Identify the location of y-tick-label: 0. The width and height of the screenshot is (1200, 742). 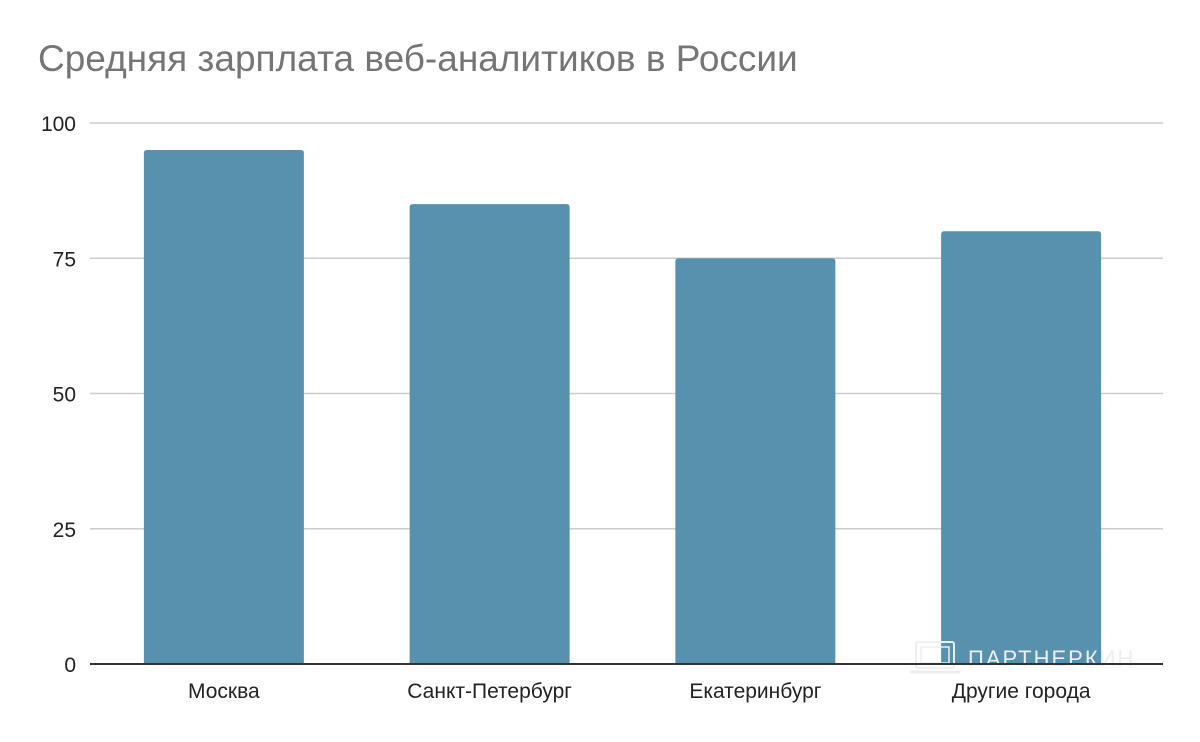
(70, 665).